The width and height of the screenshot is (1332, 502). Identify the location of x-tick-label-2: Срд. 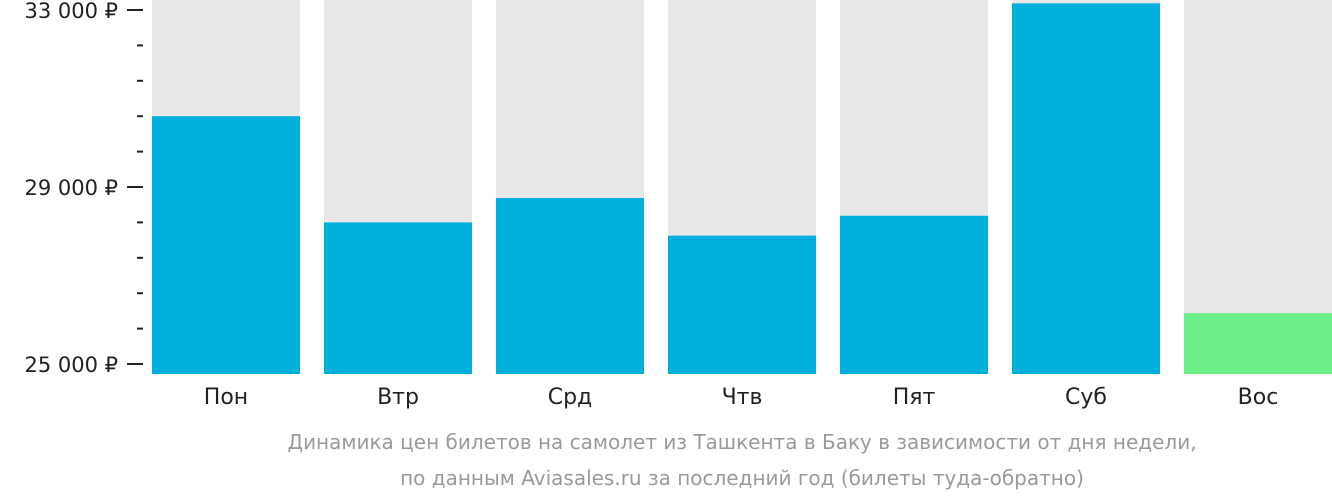
(570, 397).